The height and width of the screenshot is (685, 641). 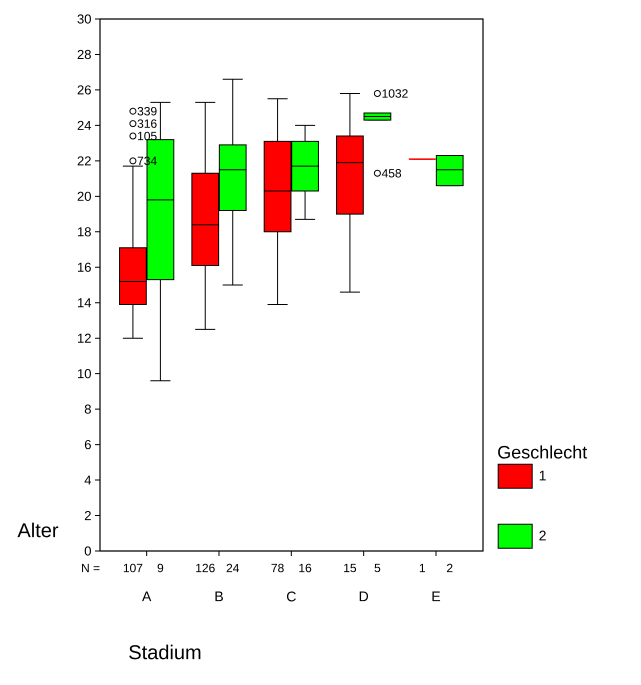 I want to click on y-tick-label: 12, so click(x=84, y=338).